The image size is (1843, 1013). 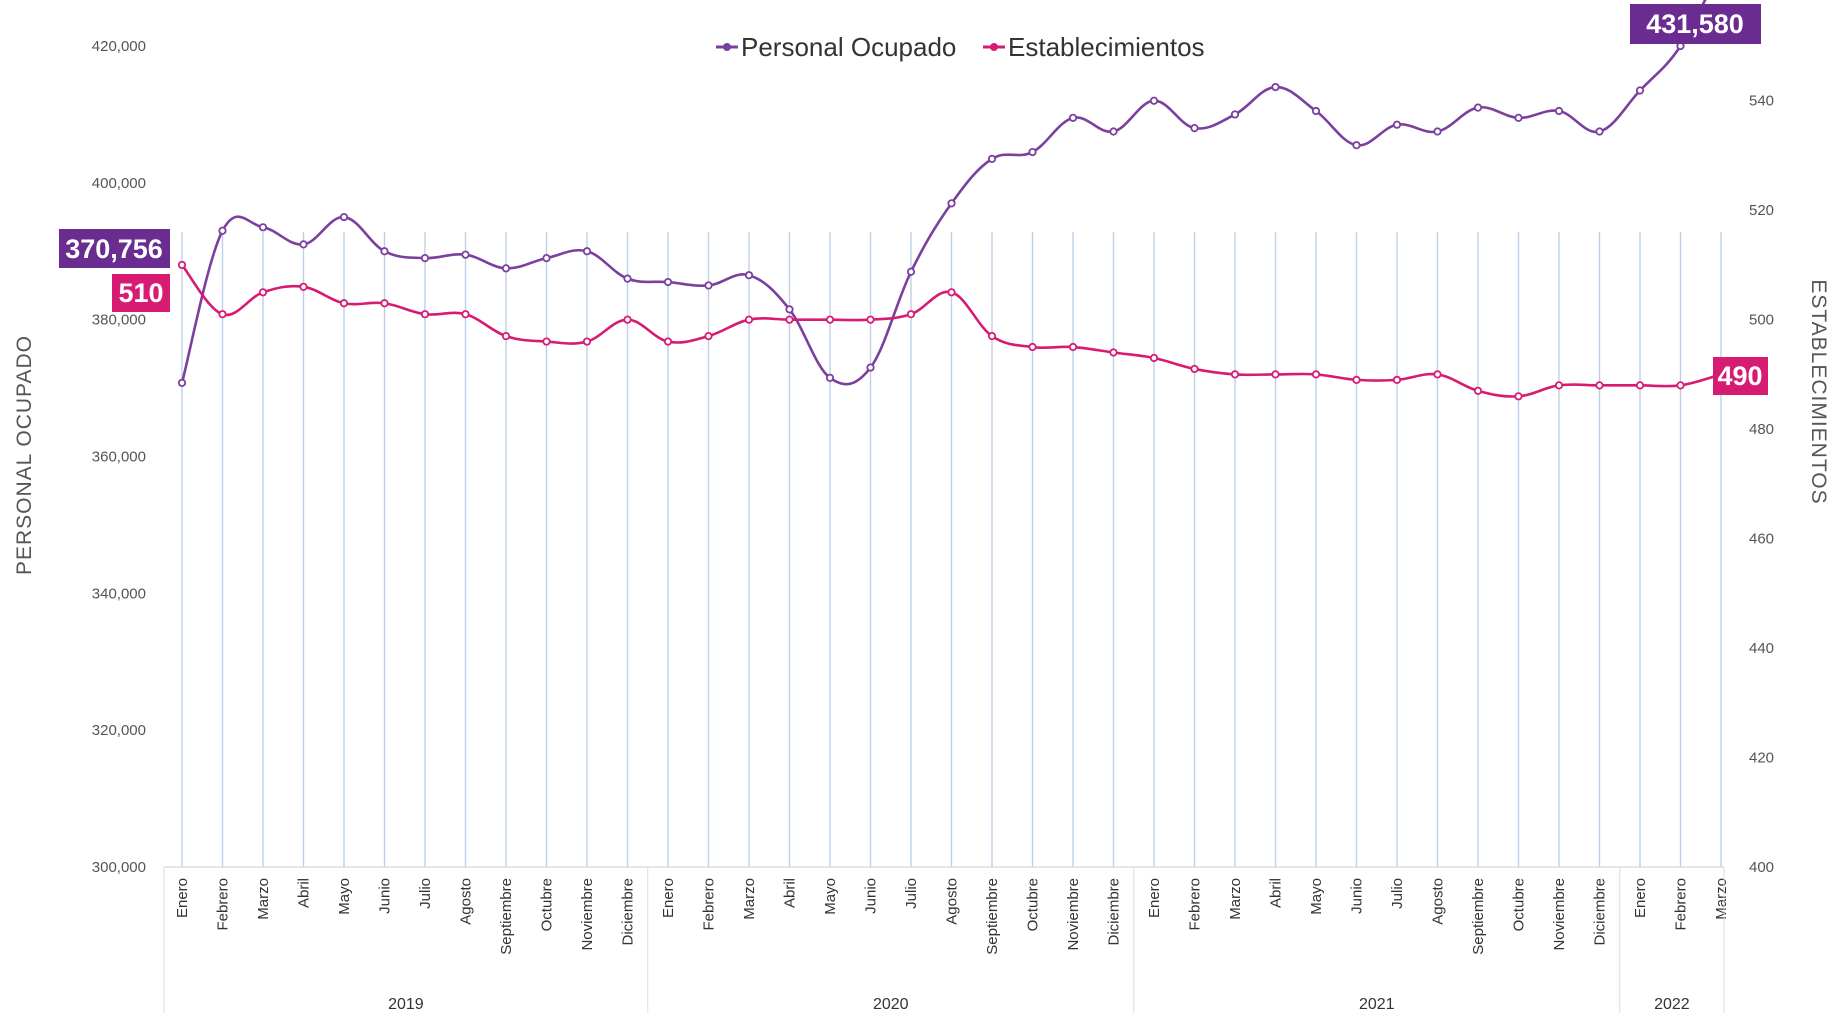 I want to click on y-left-tick-label: 320,000, so click(x=119, y=730).